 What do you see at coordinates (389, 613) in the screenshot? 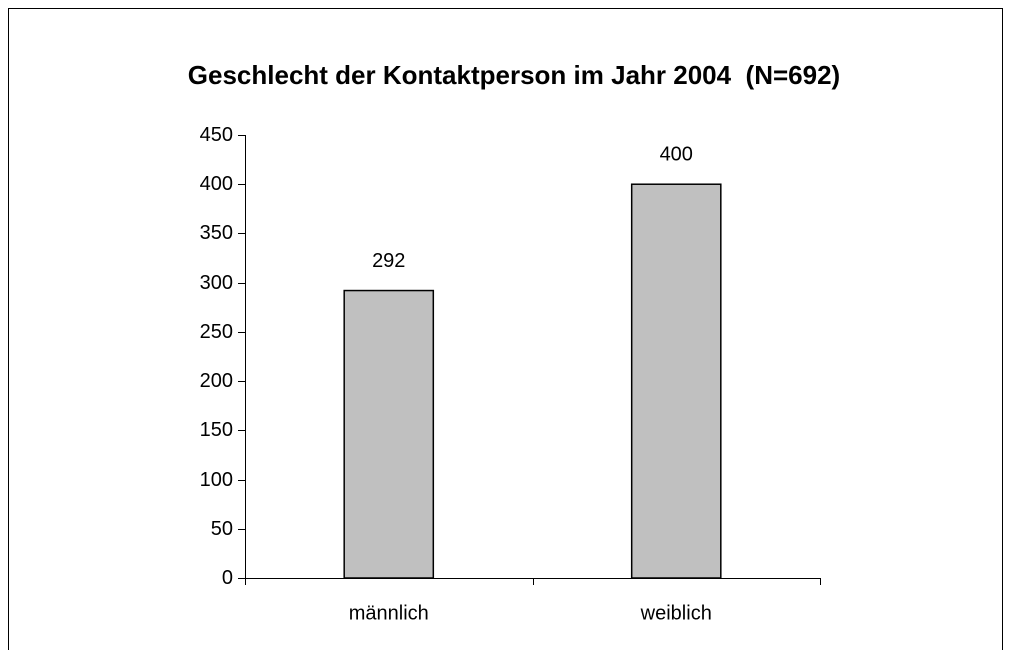
I see `x-tick-label: männlich` at bounding box center [389, 613].